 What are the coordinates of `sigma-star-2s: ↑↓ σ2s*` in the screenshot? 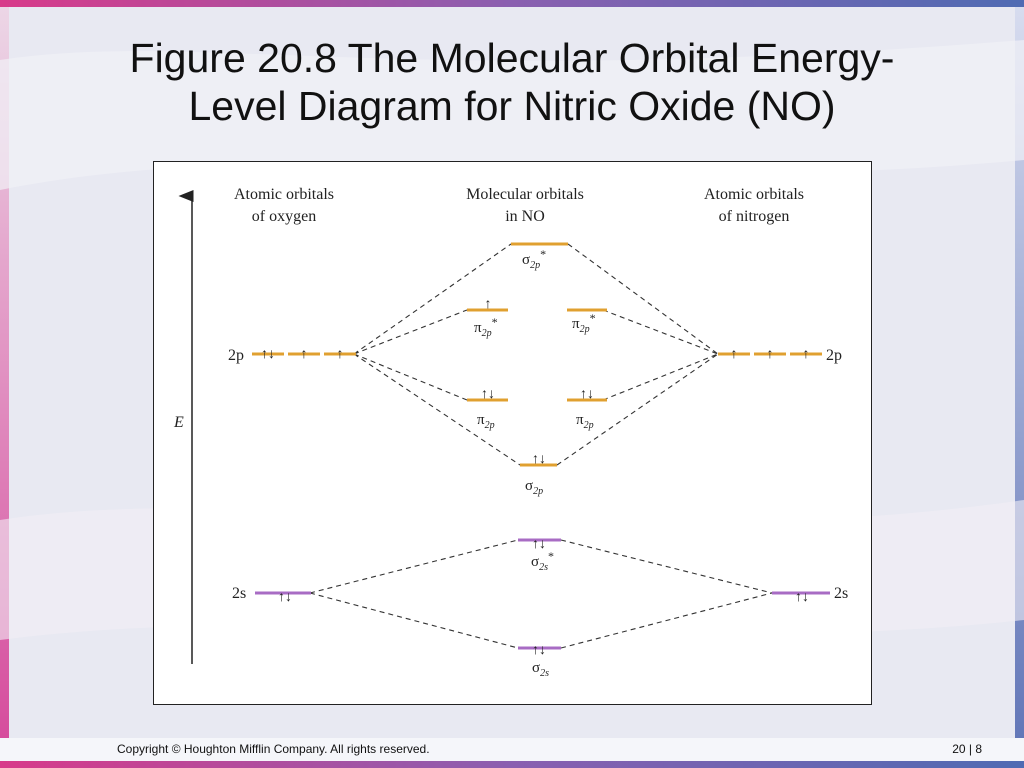 It's located at (539, 555).